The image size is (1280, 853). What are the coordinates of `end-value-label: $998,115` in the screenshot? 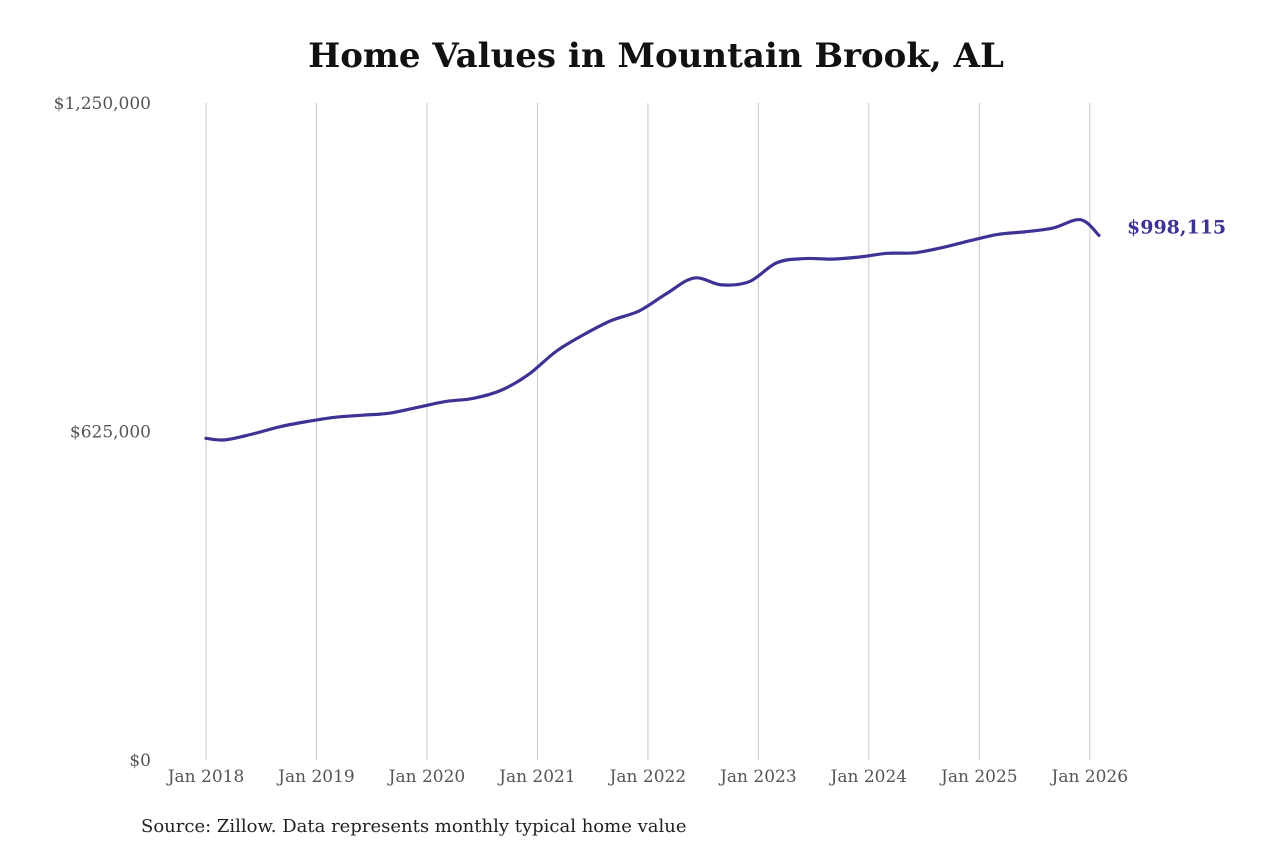 It's located at (1176, 227).